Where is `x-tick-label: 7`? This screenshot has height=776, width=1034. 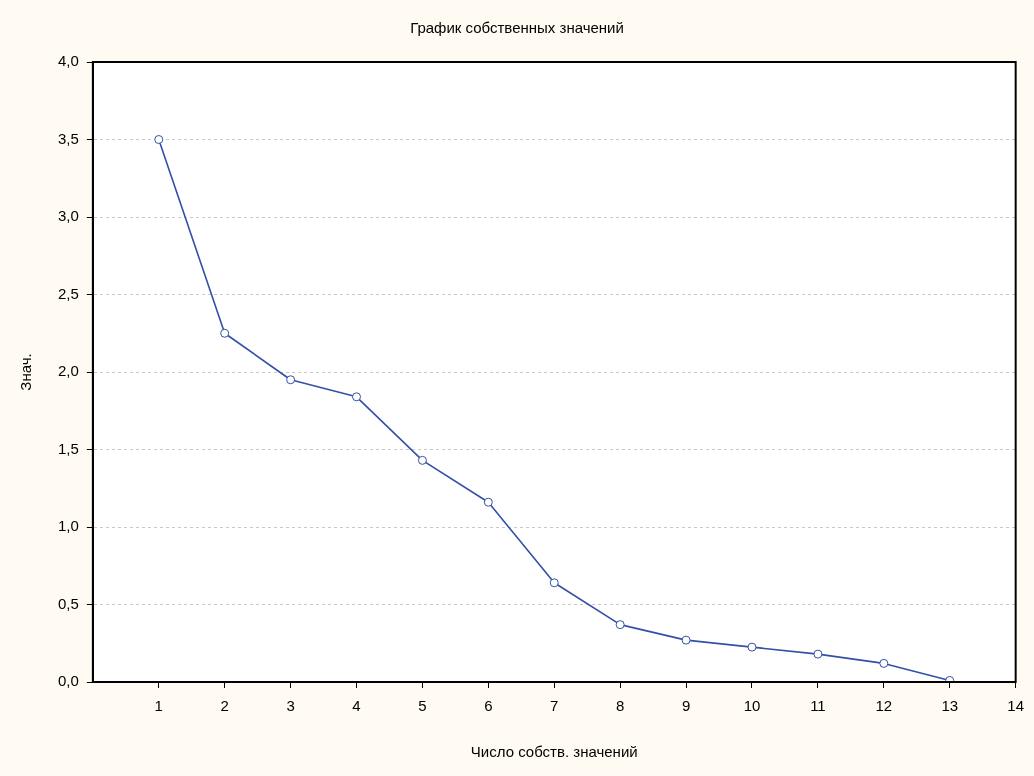 x-tick-label: 7 is located at coordinates (554, 706).